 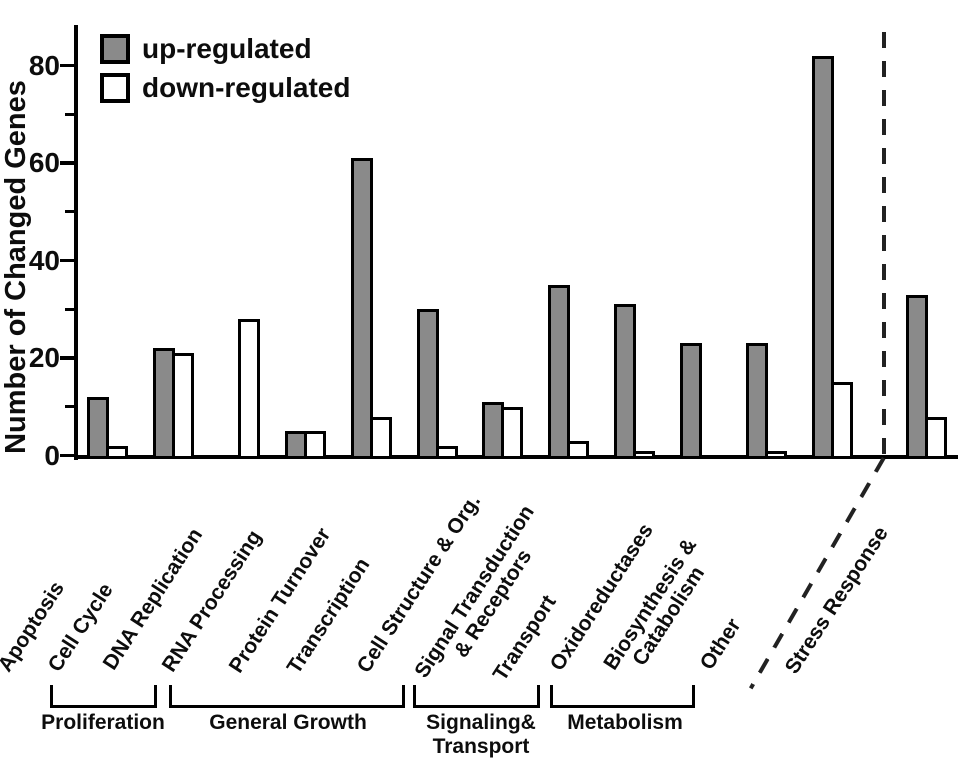 What do you see at coordinates (884, 244) in the screenshot?
I see `separator-dashed-line` at bounding box center [884, 244].